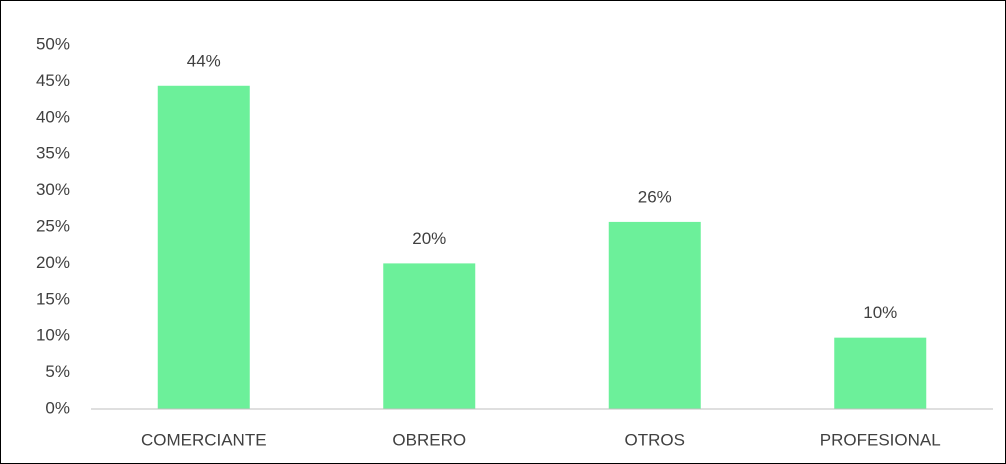 The height and width of the screenshot is (464, 1006). I want to click on x-tick-label: OBRERO, so click(429, 439).